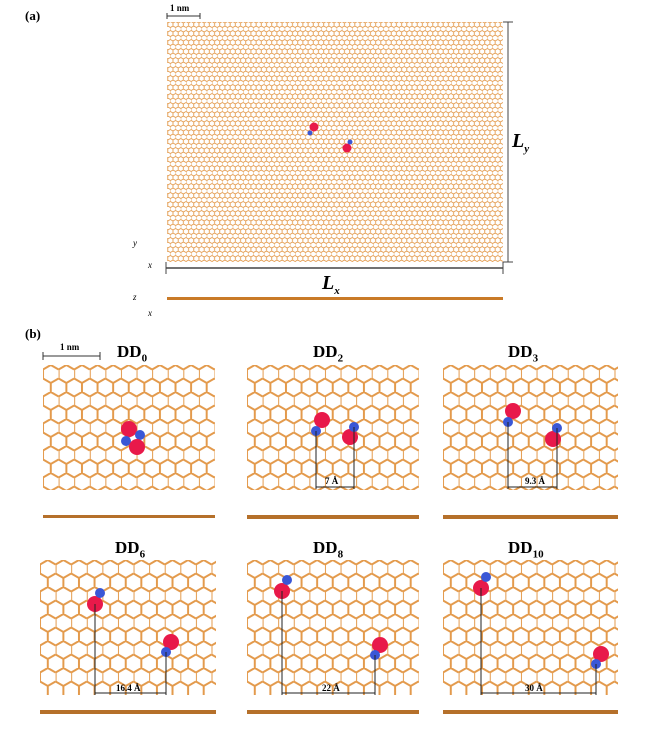  Describe the element at coordinates (328, 353) in the screenshot. I see `panel-title-dd2: DD2` at that location.